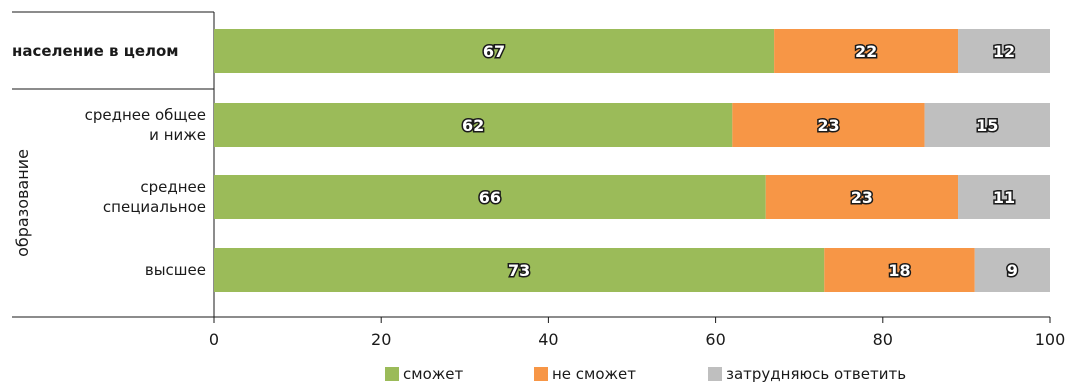 The image size is (1068, 383). I want to click on data-label: 12, so click(1004, 51).